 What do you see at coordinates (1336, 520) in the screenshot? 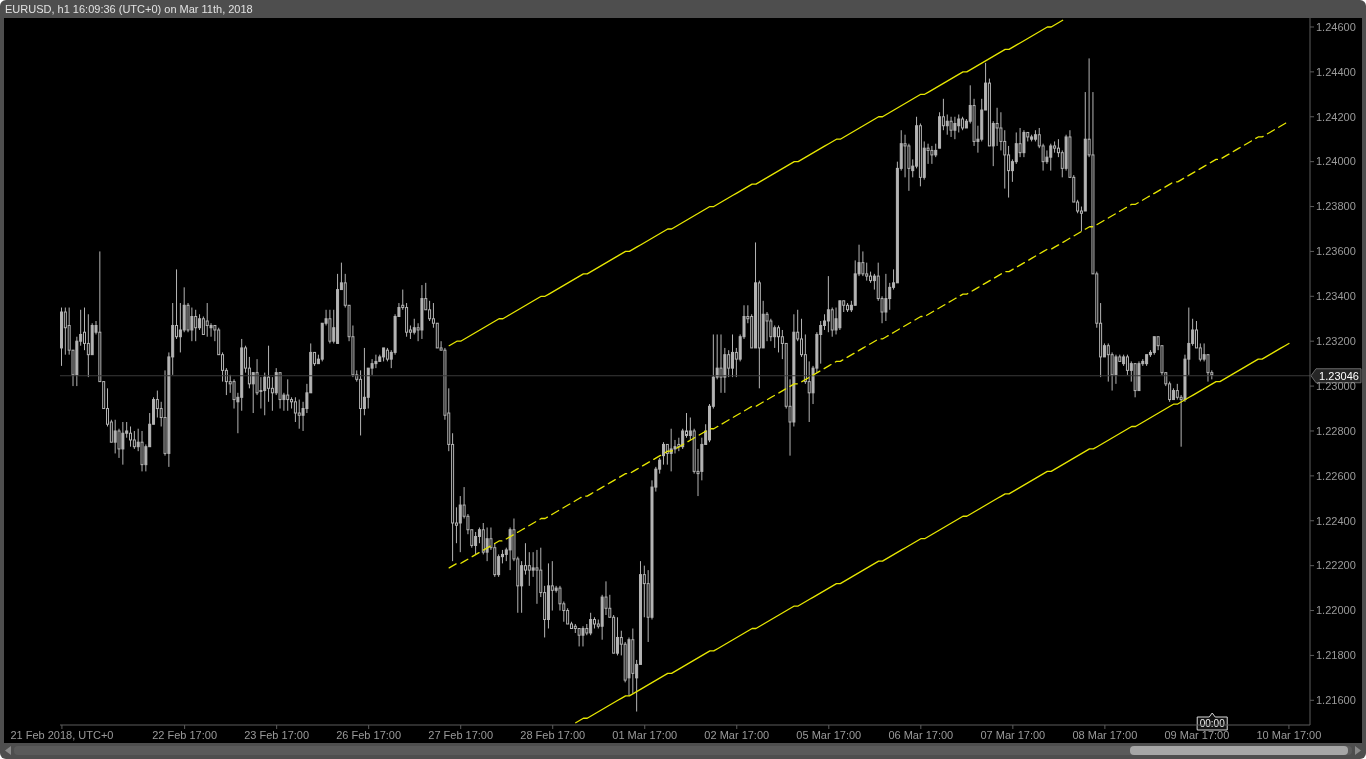
I see `y-tick-label: 1.22400` at bounding box center [1336, 520].